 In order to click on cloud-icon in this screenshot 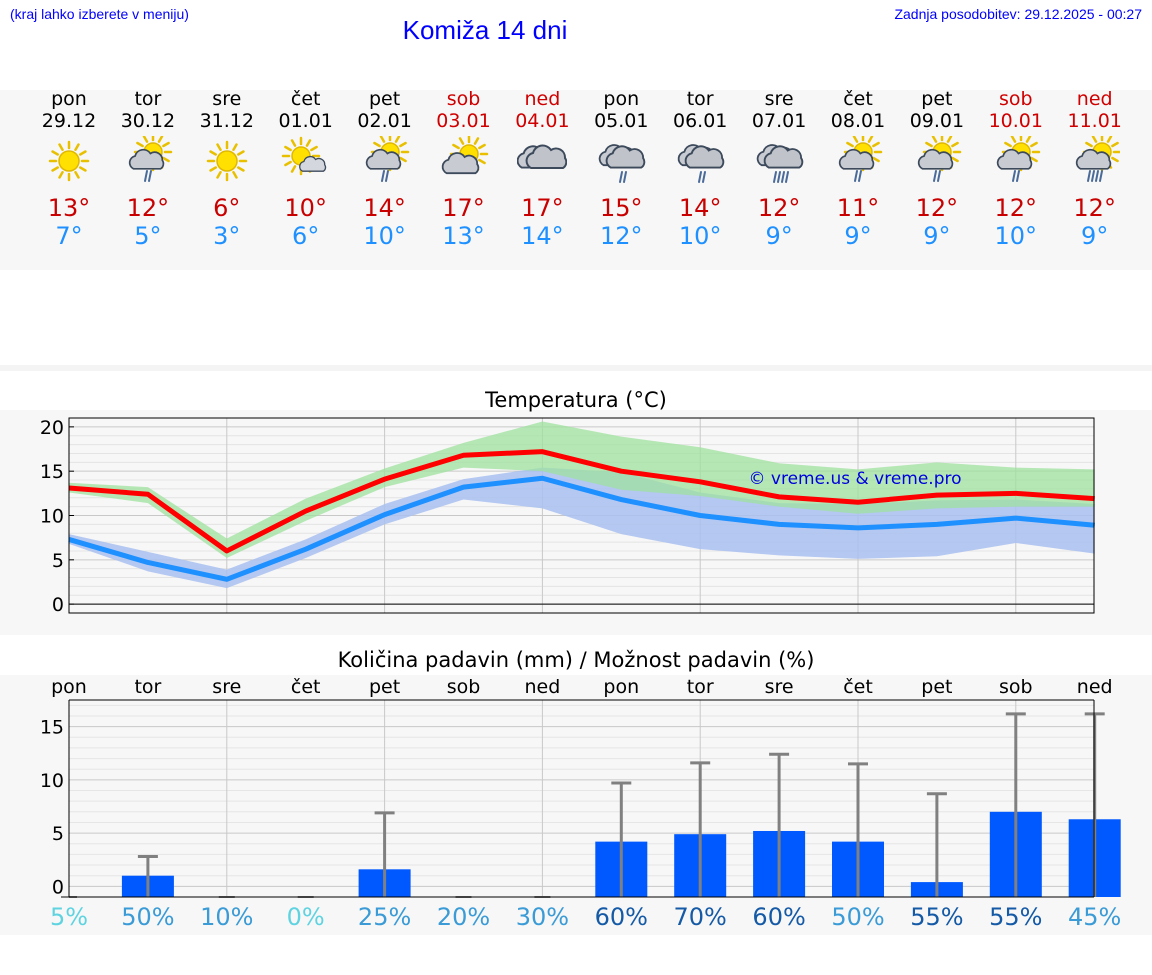, I will do `click(542, 156)`.